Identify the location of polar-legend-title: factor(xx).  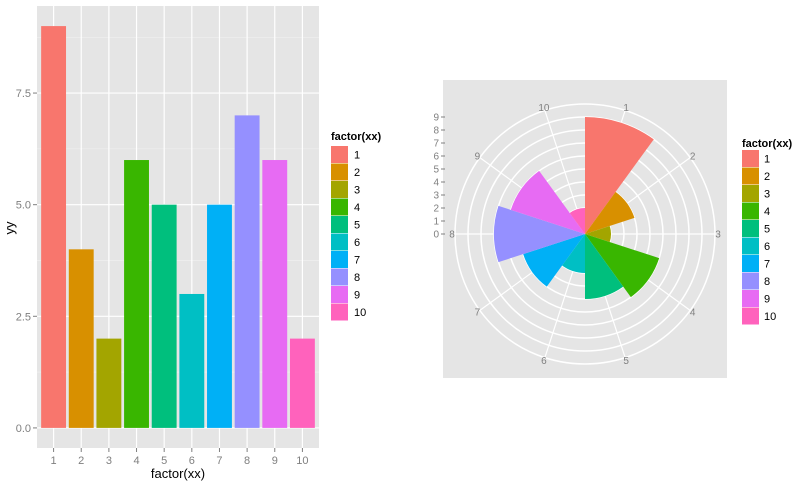
(767, 144).